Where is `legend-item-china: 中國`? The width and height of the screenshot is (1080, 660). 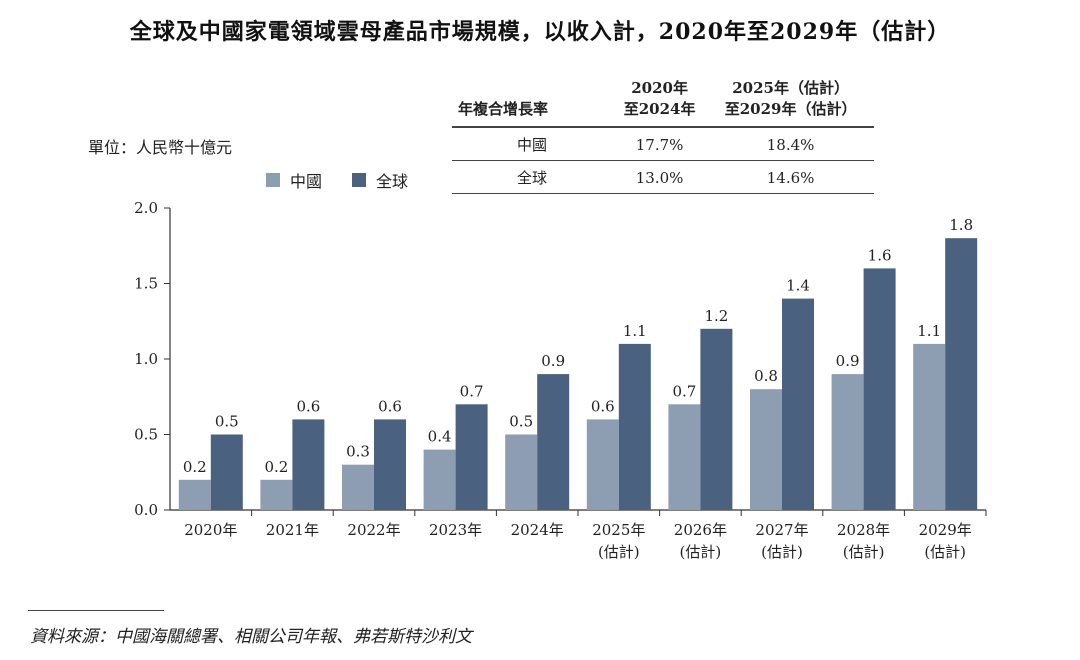 legend-item-china: 中國 is located at coordinates (294, 180).